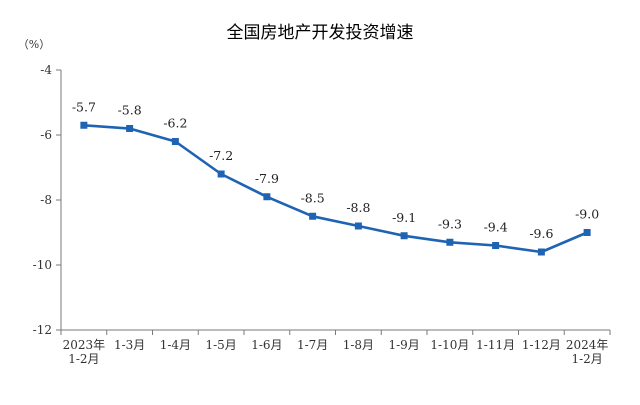  I want to click on x-tick-label: 2024年 1-2月, so click(587, 352).